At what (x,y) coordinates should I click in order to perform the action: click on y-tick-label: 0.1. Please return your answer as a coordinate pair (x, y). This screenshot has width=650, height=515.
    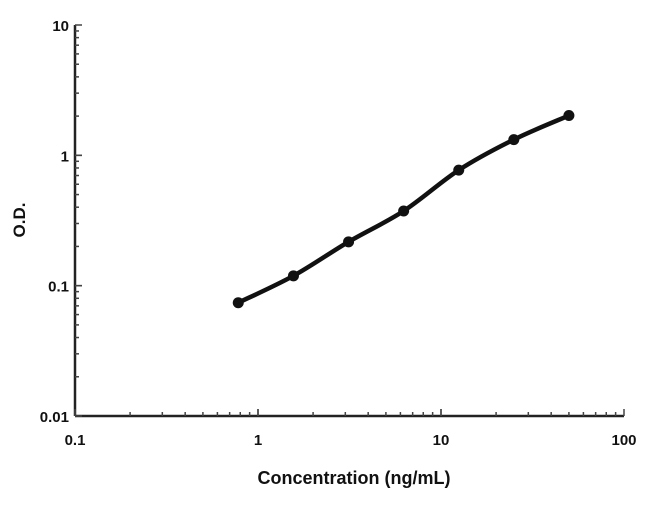
    Looking at the image, I should click on (58, 287).